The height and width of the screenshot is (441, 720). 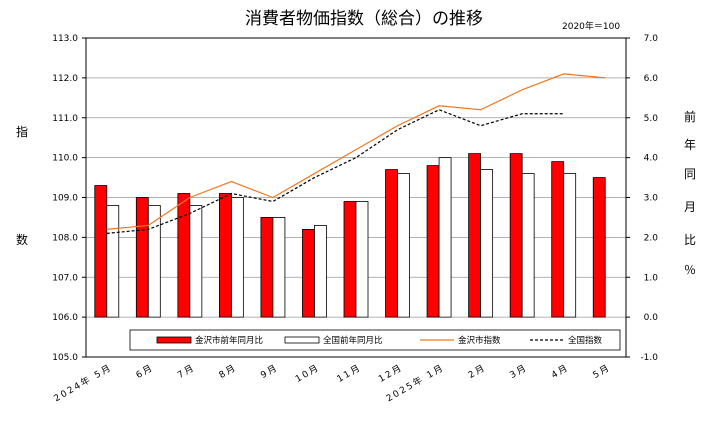 I want to click on right-axis-label-char: 前, so click(x=690, y=116).